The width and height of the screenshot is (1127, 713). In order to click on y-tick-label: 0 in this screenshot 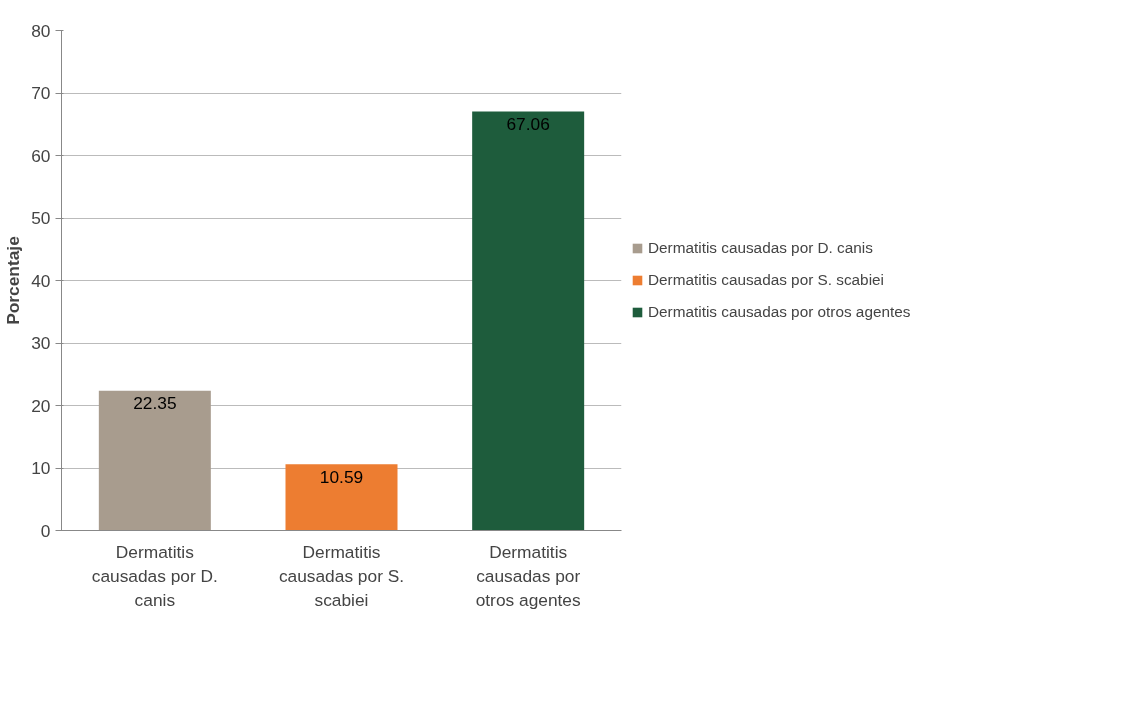, I will do `click(45, 530)`.